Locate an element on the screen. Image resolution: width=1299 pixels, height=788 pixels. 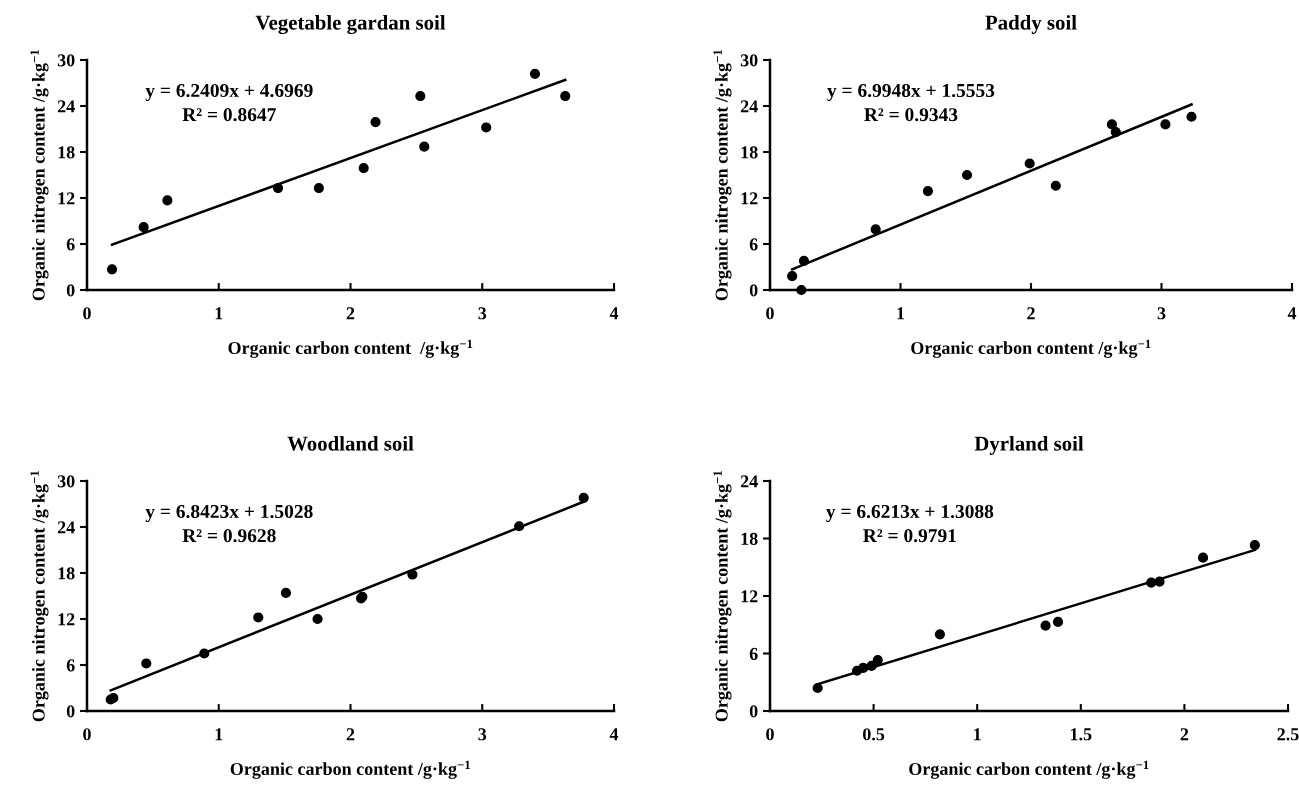
annotation: R² = 0.9791 is located at coordinates (909, 536).